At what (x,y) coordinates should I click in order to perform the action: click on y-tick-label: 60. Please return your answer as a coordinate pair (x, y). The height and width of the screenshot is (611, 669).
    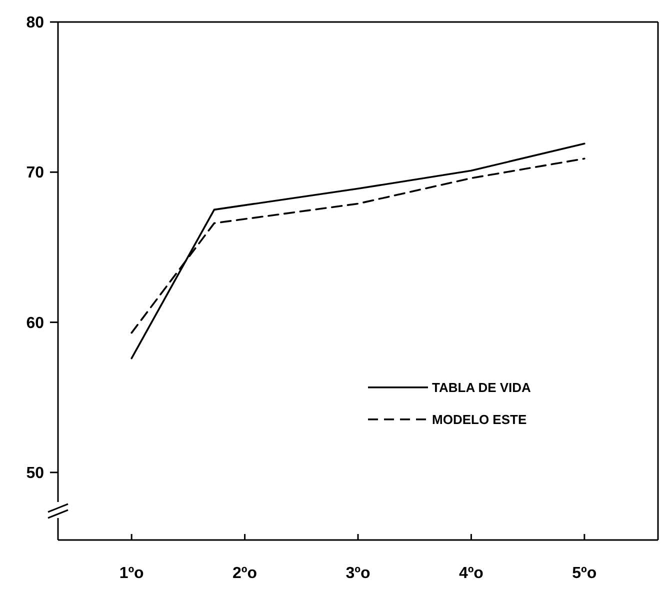
    Looking at the image, I should click on (35, 323).